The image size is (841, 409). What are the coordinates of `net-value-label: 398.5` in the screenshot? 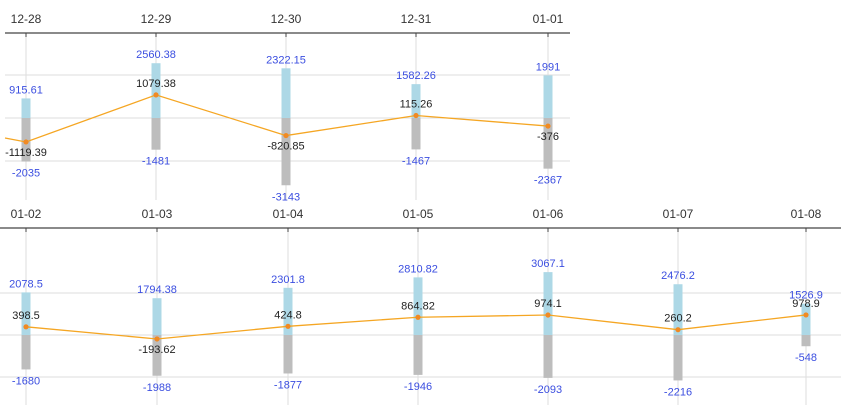 It's located at (26, 316).